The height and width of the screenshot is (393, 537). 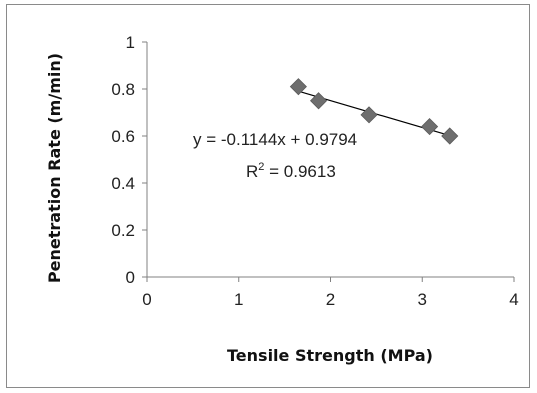 I want to click on y-tick-label: 0.2, so click(x=123, y=230).